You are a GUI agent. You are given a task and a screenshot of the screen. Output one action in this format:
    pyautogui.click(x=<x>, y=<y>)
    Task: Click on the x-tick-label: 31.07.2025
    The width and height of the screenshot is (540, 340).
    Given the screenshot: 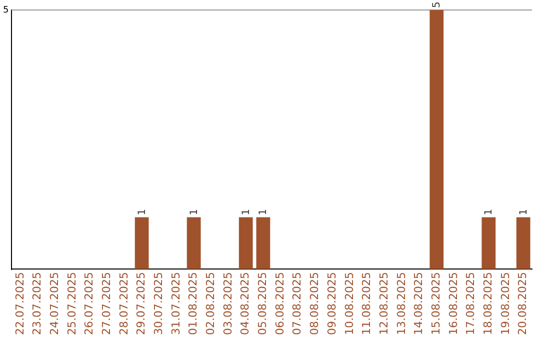 What is the action you would take?
    pyautogui.click(x=175, y=304)
    